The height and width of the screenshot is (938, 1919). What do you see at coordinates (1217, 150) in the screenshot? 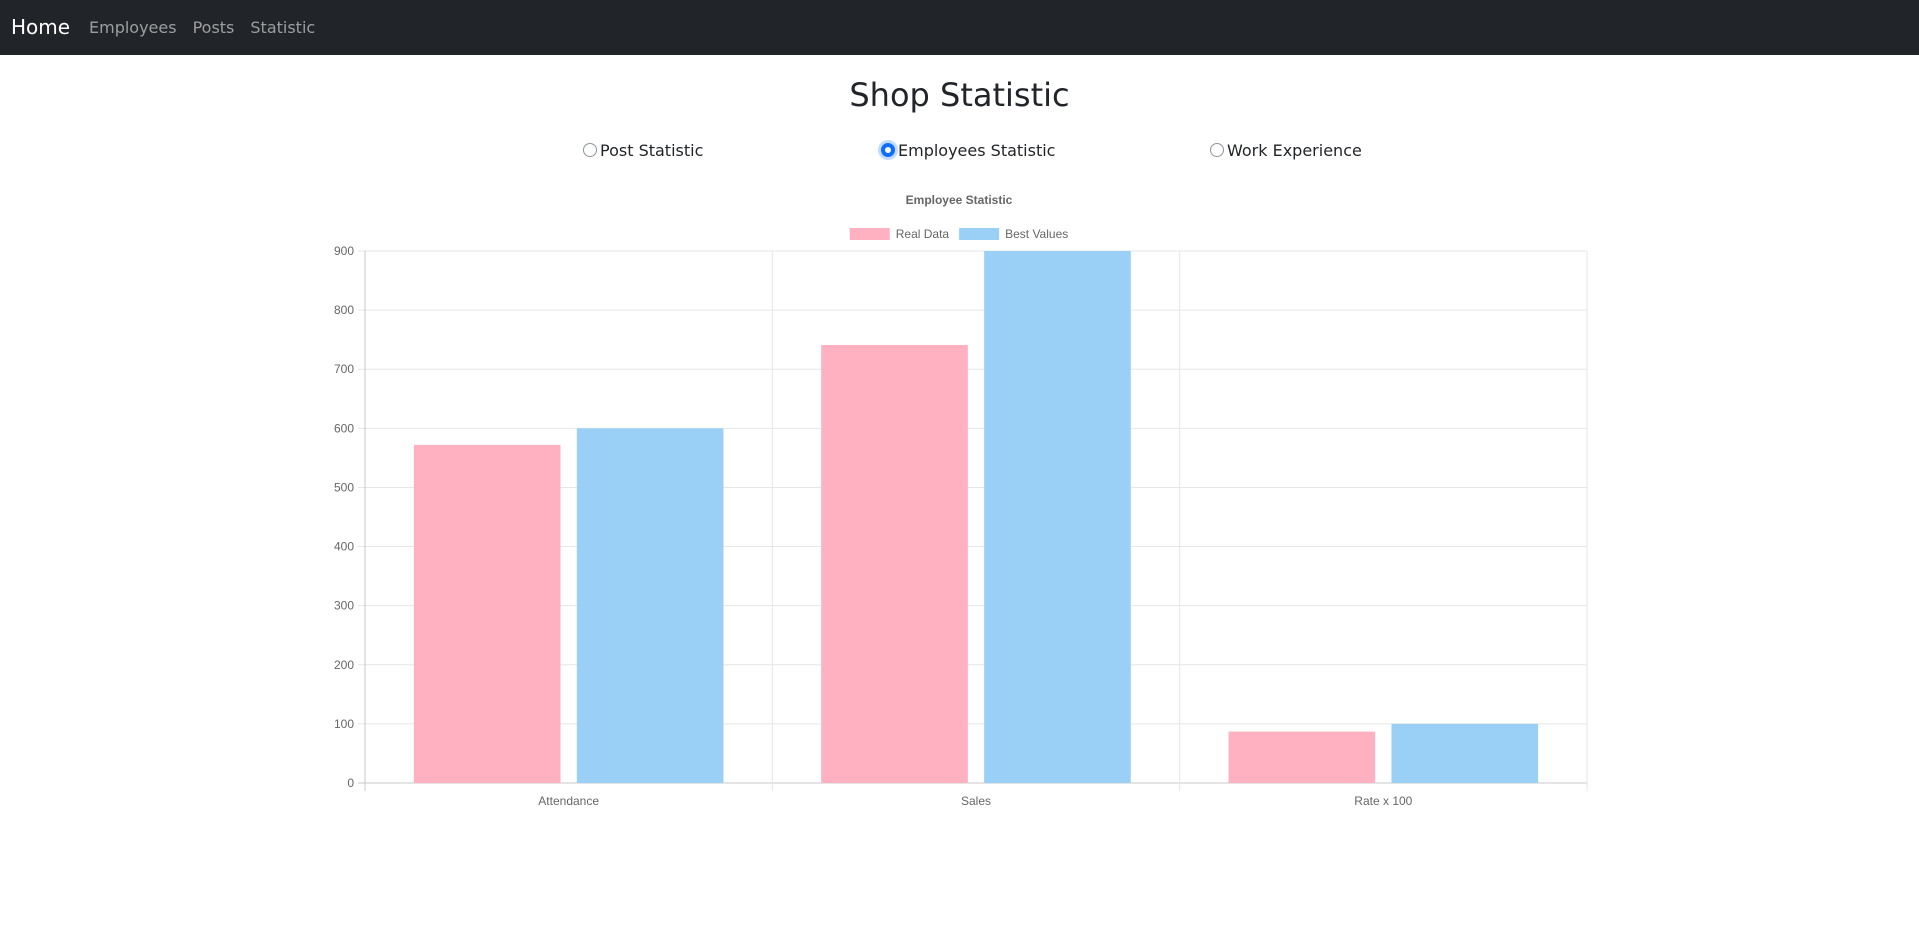
I see `radio-work-experience-circle` at bounding box center [1217, 150].